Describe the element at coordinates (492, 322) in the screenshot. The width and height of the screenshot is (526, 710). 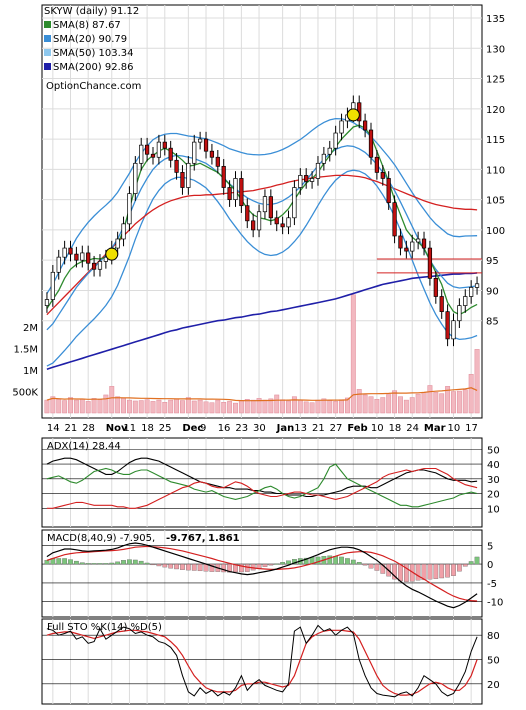
I see `price-tick-label: 85` at that location.